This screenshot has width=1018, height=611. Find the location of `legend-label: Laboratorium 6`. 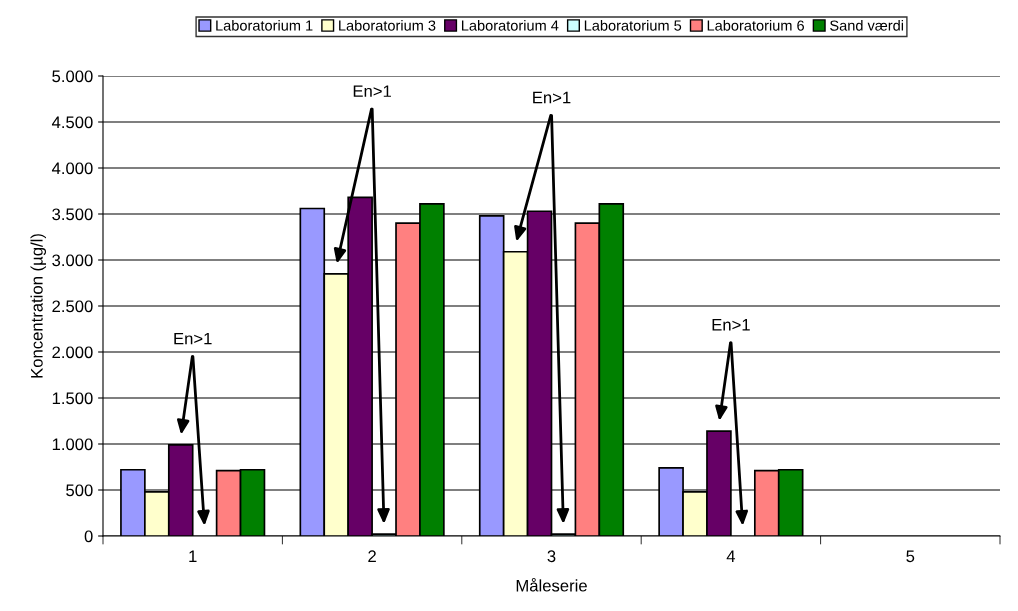

legend-label: Laboratorium 6 is located at coordinates (755, 25).